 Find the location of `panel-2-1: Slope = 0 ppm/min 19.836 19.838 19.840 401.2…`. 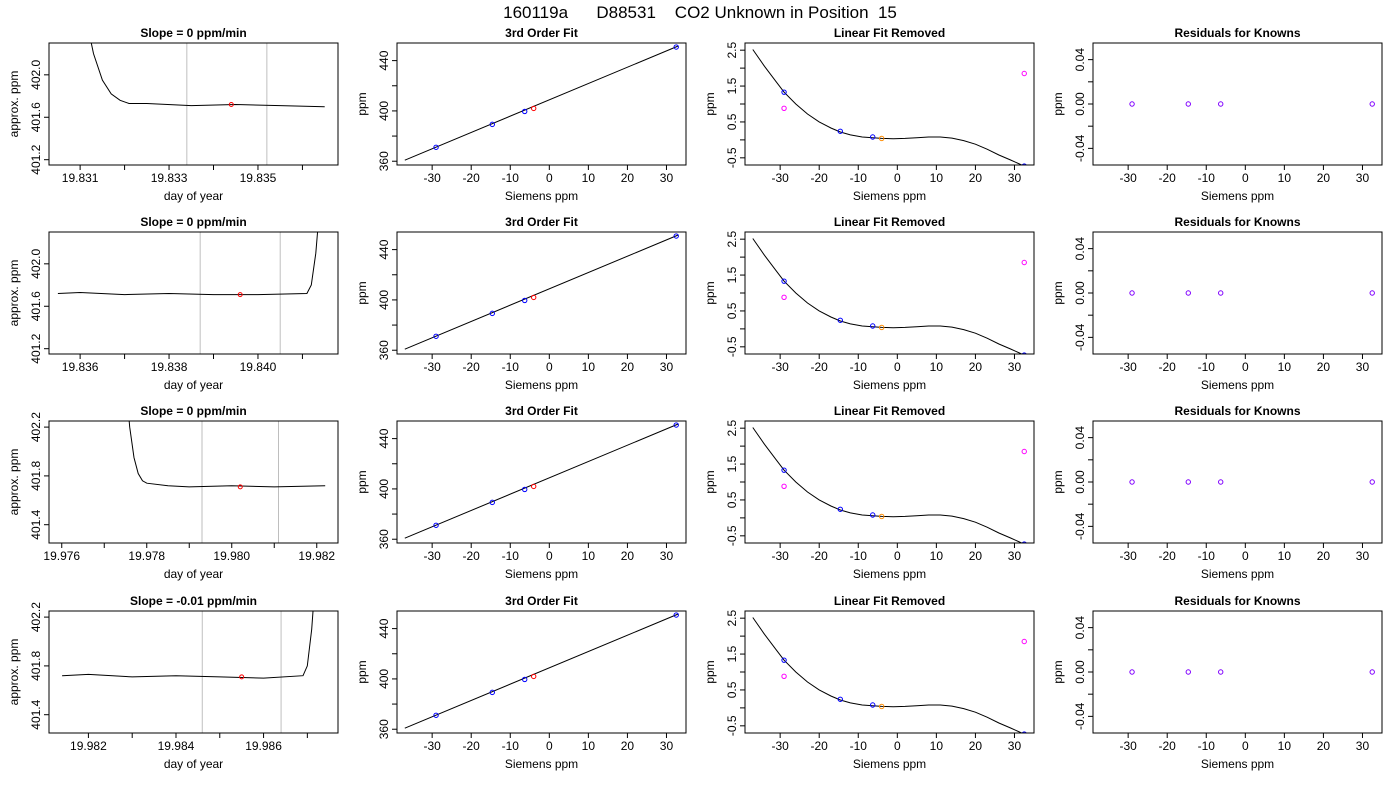

panel-2-1: Slope = 0 ppm/min 19.836 19.838 19.840 401.2… is located at coordinates (173, 303).